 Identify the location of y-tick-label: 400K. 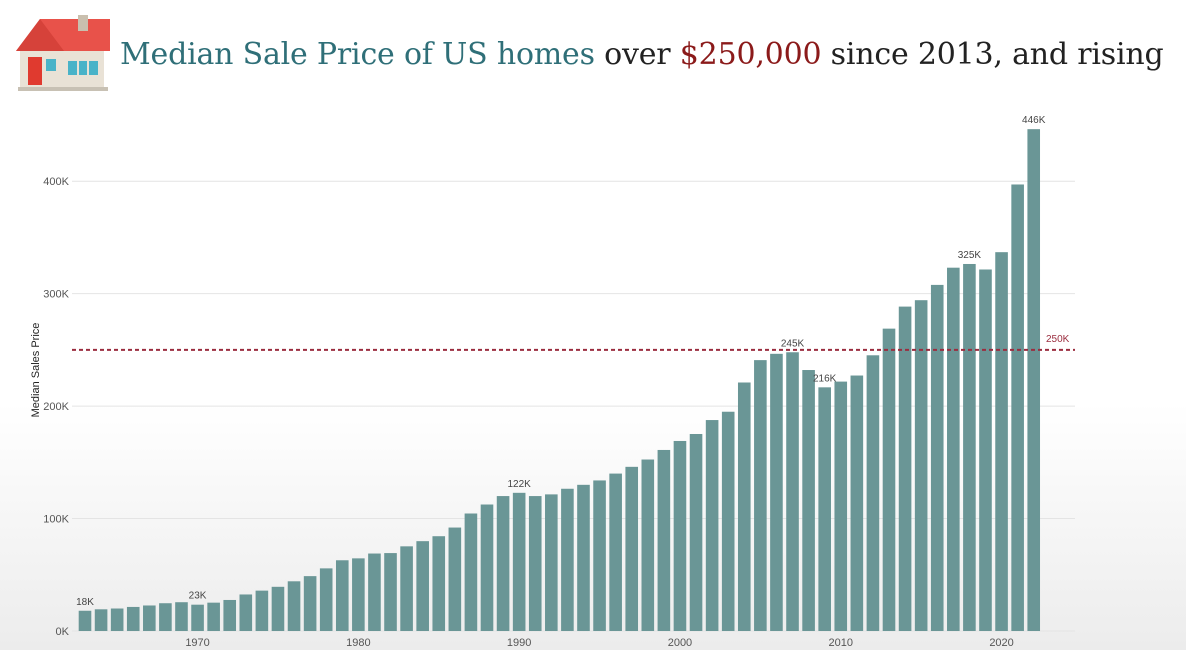
(56, 182).